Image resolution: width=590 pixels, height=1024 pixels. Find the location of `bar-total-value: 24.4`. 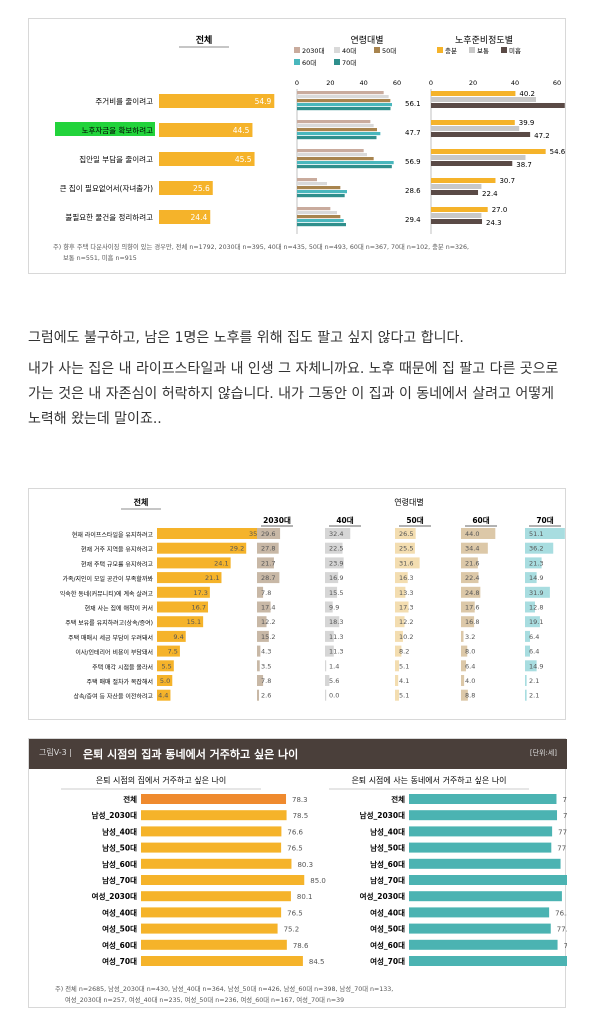

bar-total-value: 24.4 is located at coordinates (199, 217).